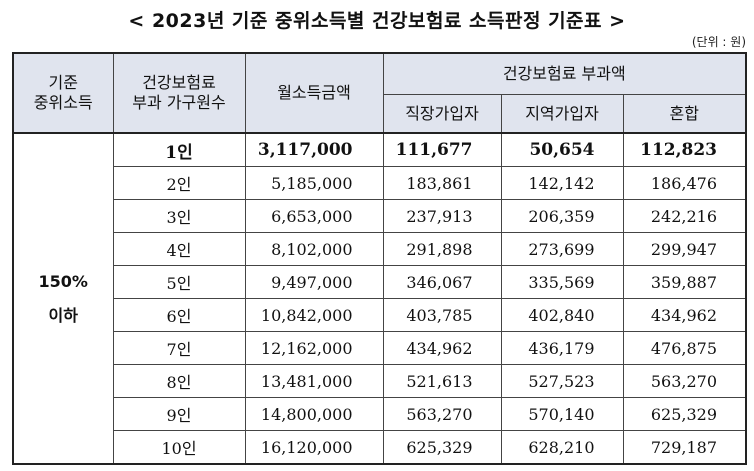  Describe the element at coordinates (442, 183) in the screenshot. I see `employee-cell: 183,861` at that location.